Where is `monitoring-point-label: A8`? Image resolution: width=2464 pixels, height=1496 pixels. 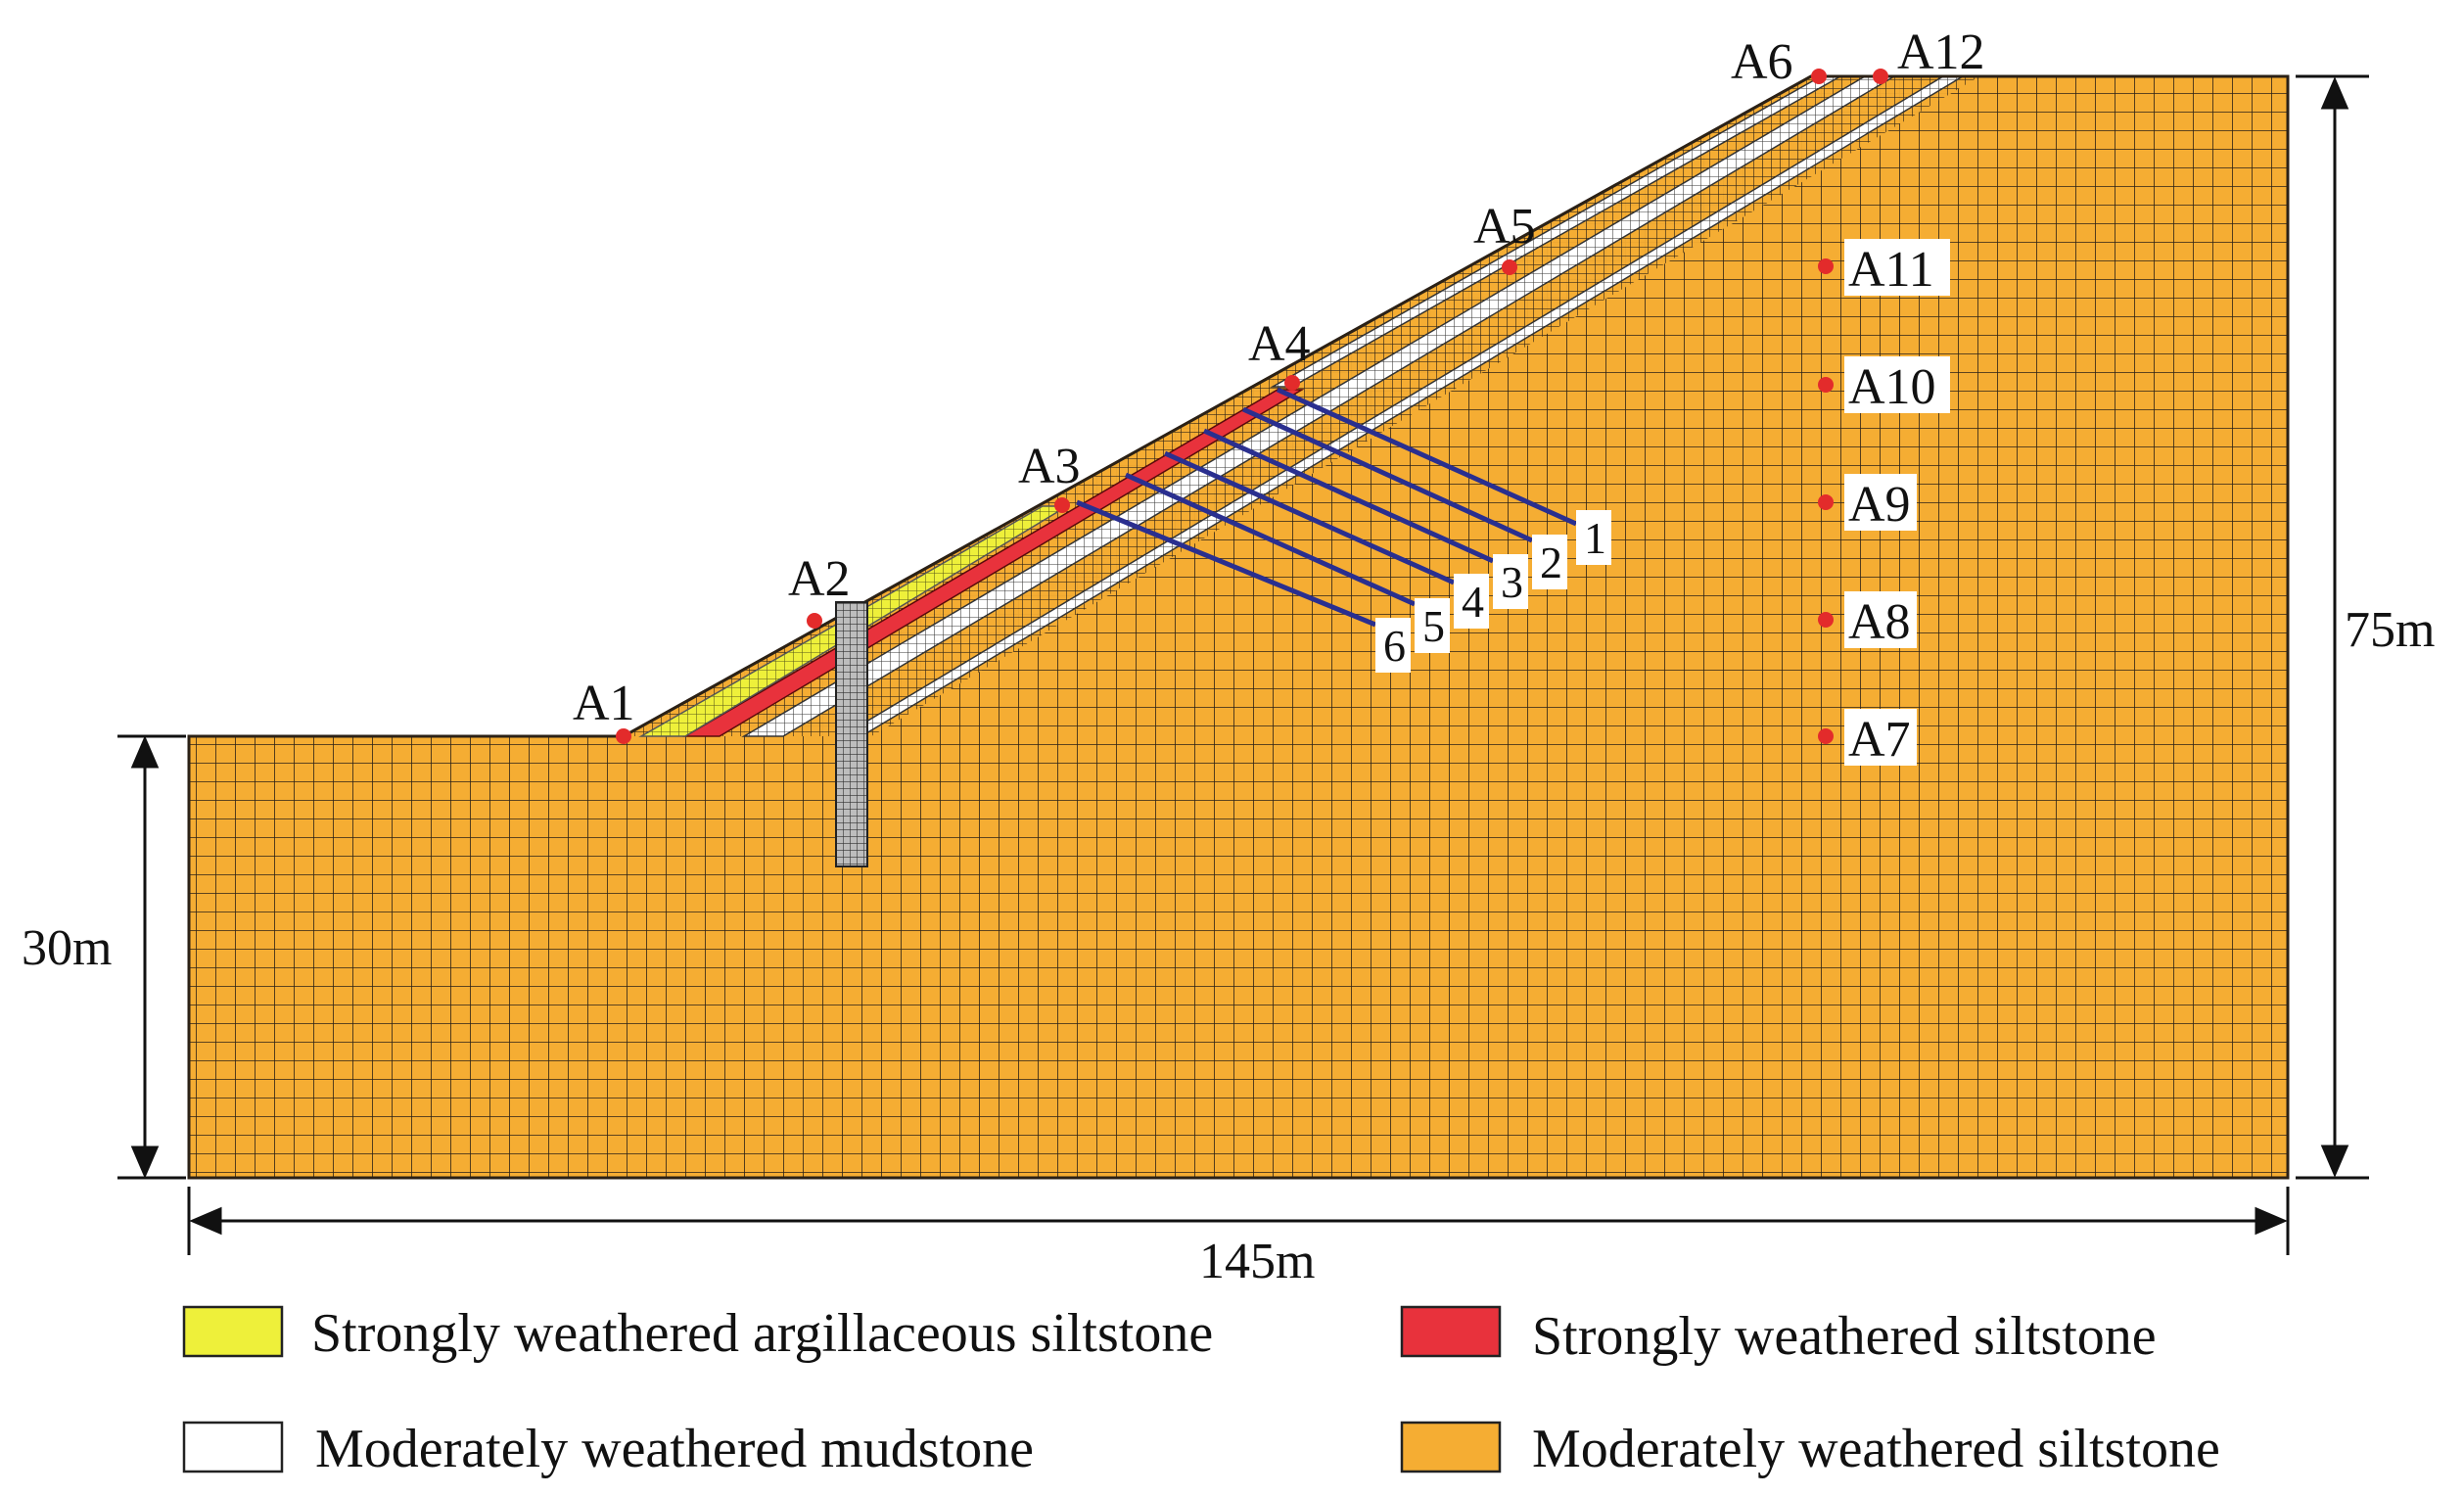 monitoring-point-label: A8 is located at coordinates (1879, 622).